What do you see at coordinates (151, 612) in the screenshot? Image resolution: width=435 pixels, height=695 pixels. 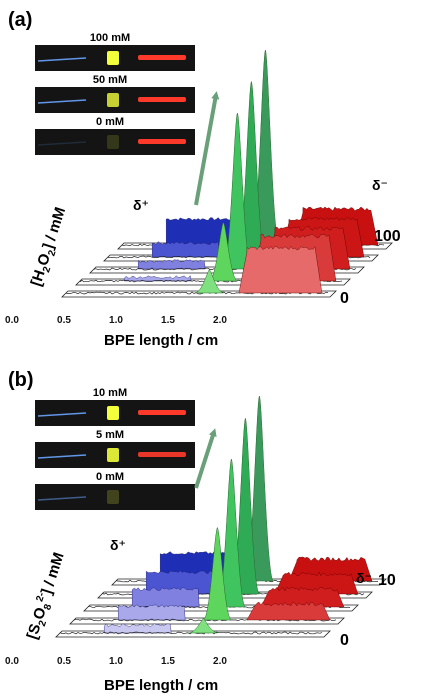 I see `trace-2.5-cathodic-area` at bounding box center [151, 612].